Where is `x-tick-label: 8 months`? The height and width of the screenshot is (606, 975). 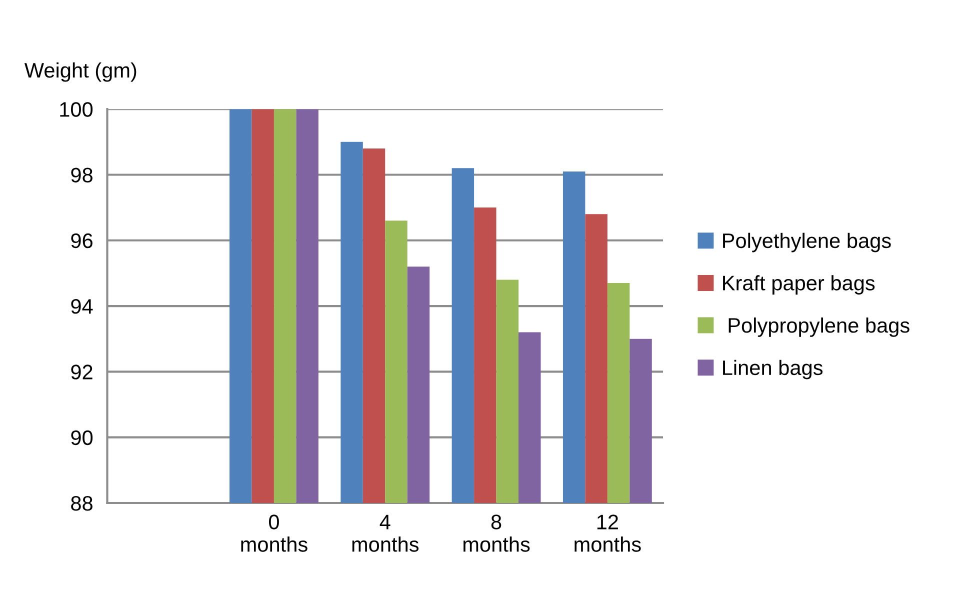 x-tick-label: 8 months is located at coordinates (497, 533).